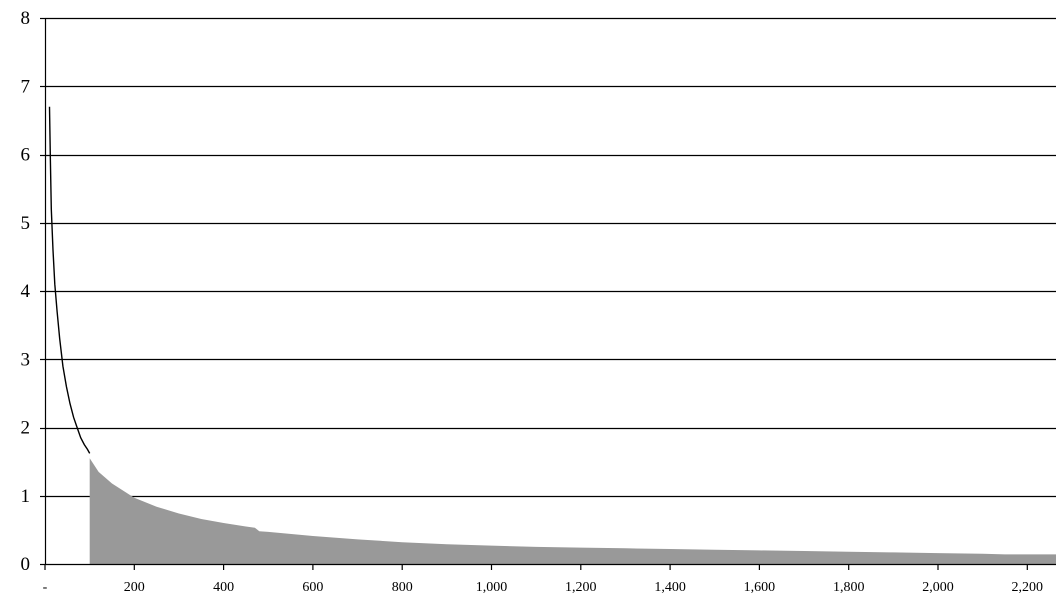  I want to click on y-tick-label-2: 2, so click(26, 428).